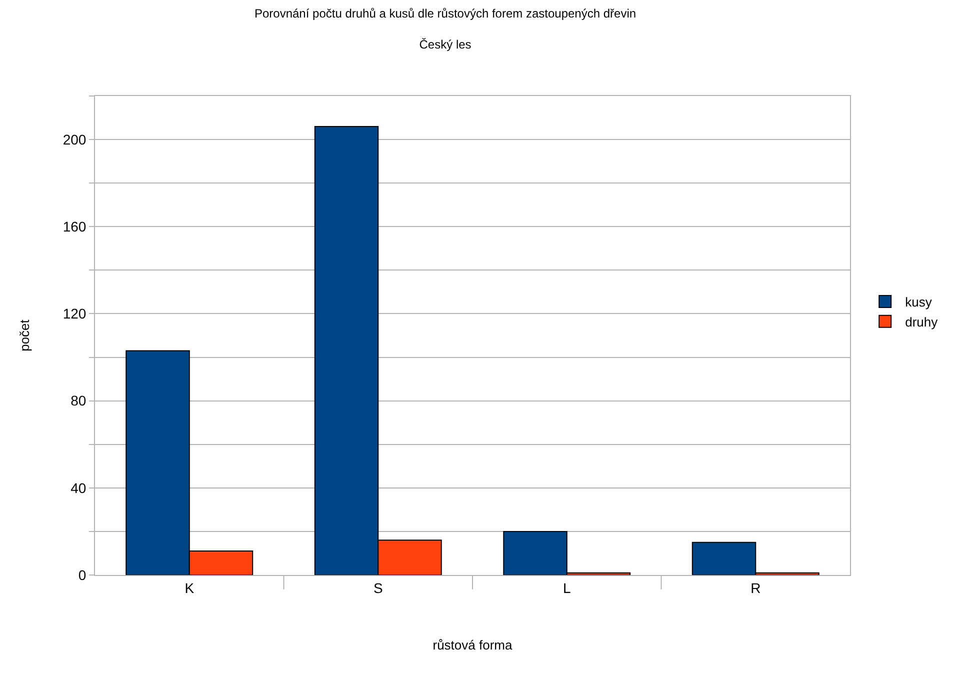  What do you see at coordinates (78, 488) in the screenshot?
I see `y-tick-label: 40` at bounding box center [78, 488].